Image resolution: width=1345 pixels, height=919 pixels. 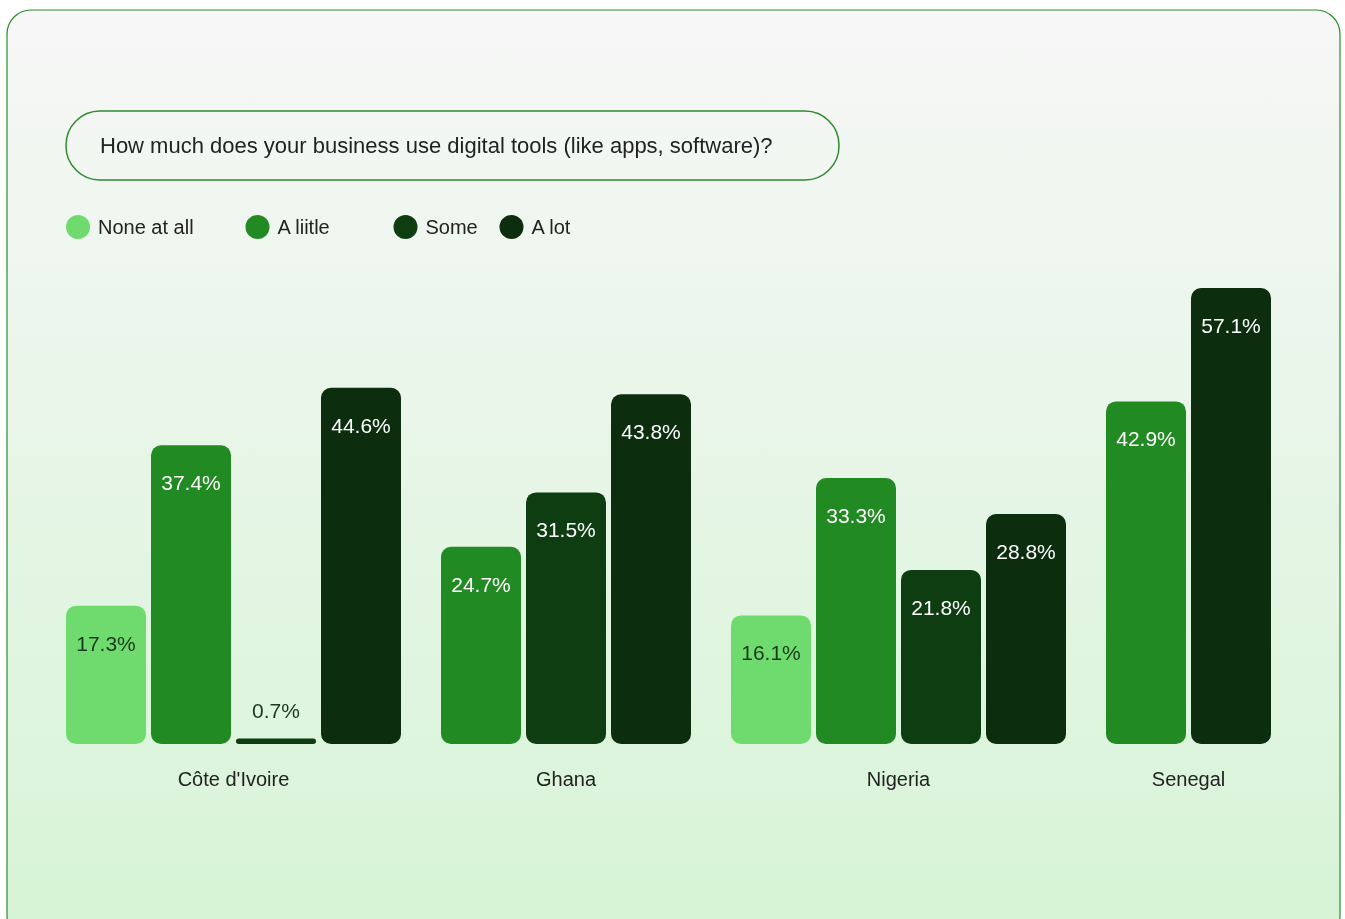 What do you see at coordinates (303, 227) in the screenshot?
I see `legend-label: A liitle` at bounding box center [303, 227].